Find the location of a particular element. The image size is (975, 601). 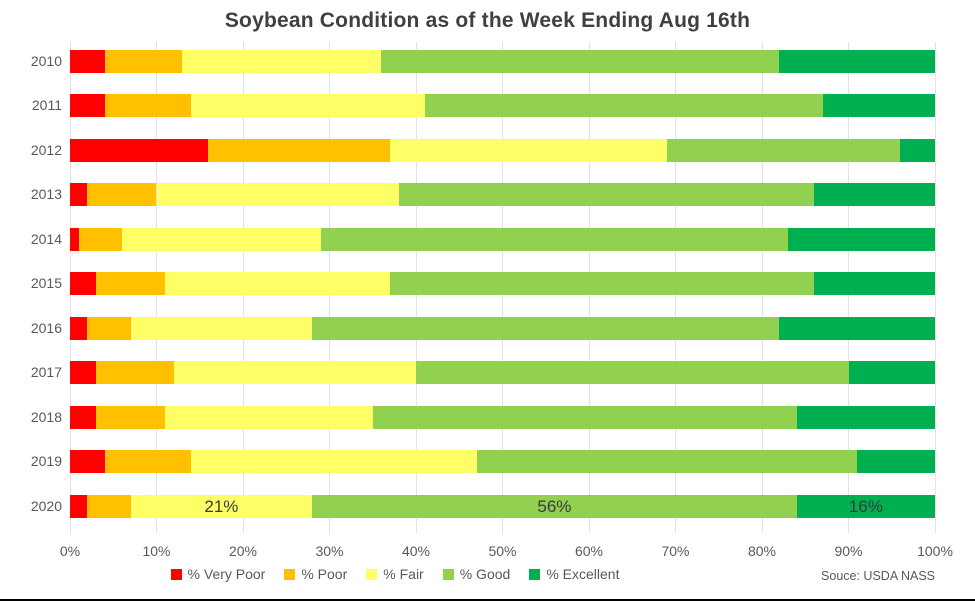

bar-segment-2015-fair is located at coordinates (278, 284).